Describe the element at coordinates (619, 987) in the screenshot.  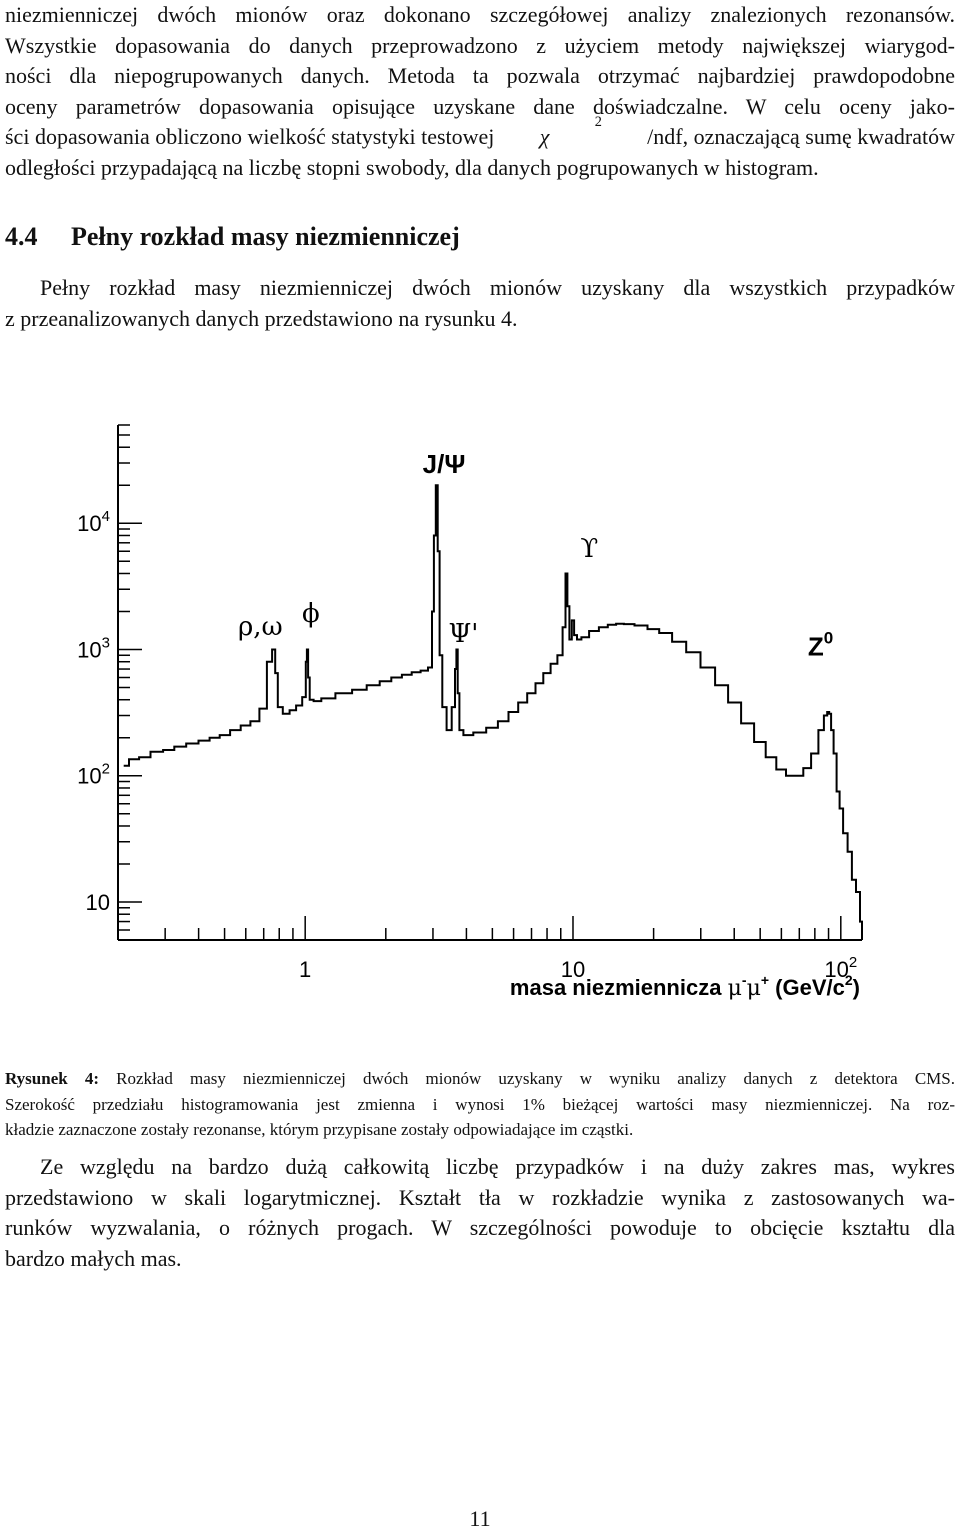
I see `x-axis-label-text: masa niezmiennicza` at that location.